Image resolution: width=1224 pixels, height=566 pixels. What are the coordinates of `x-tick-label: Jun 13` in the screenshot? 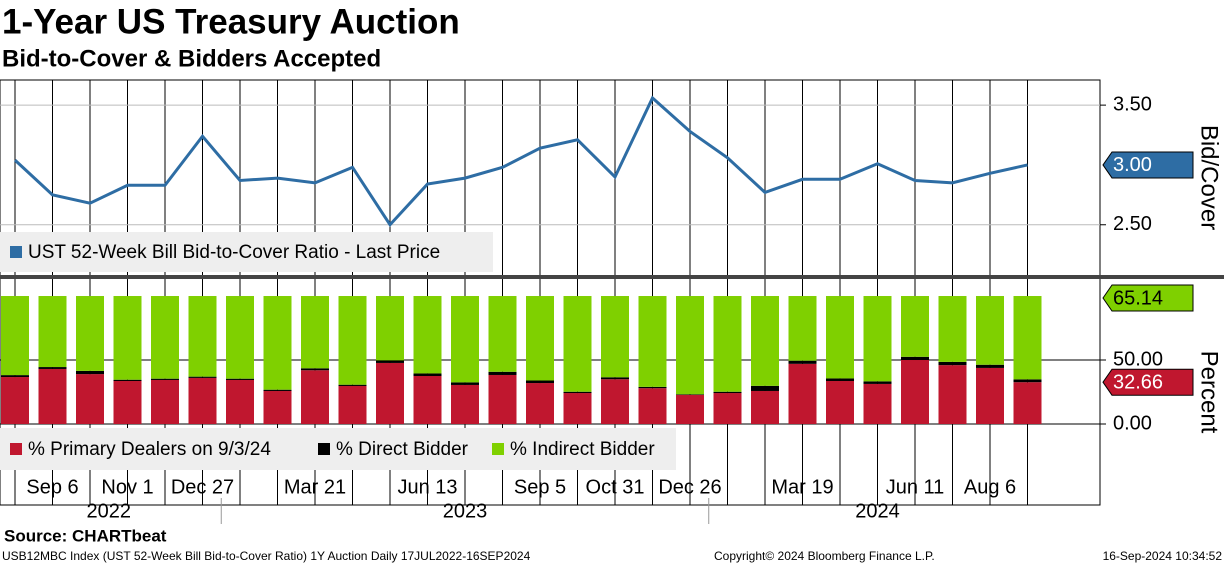 It's located at (427, 487).